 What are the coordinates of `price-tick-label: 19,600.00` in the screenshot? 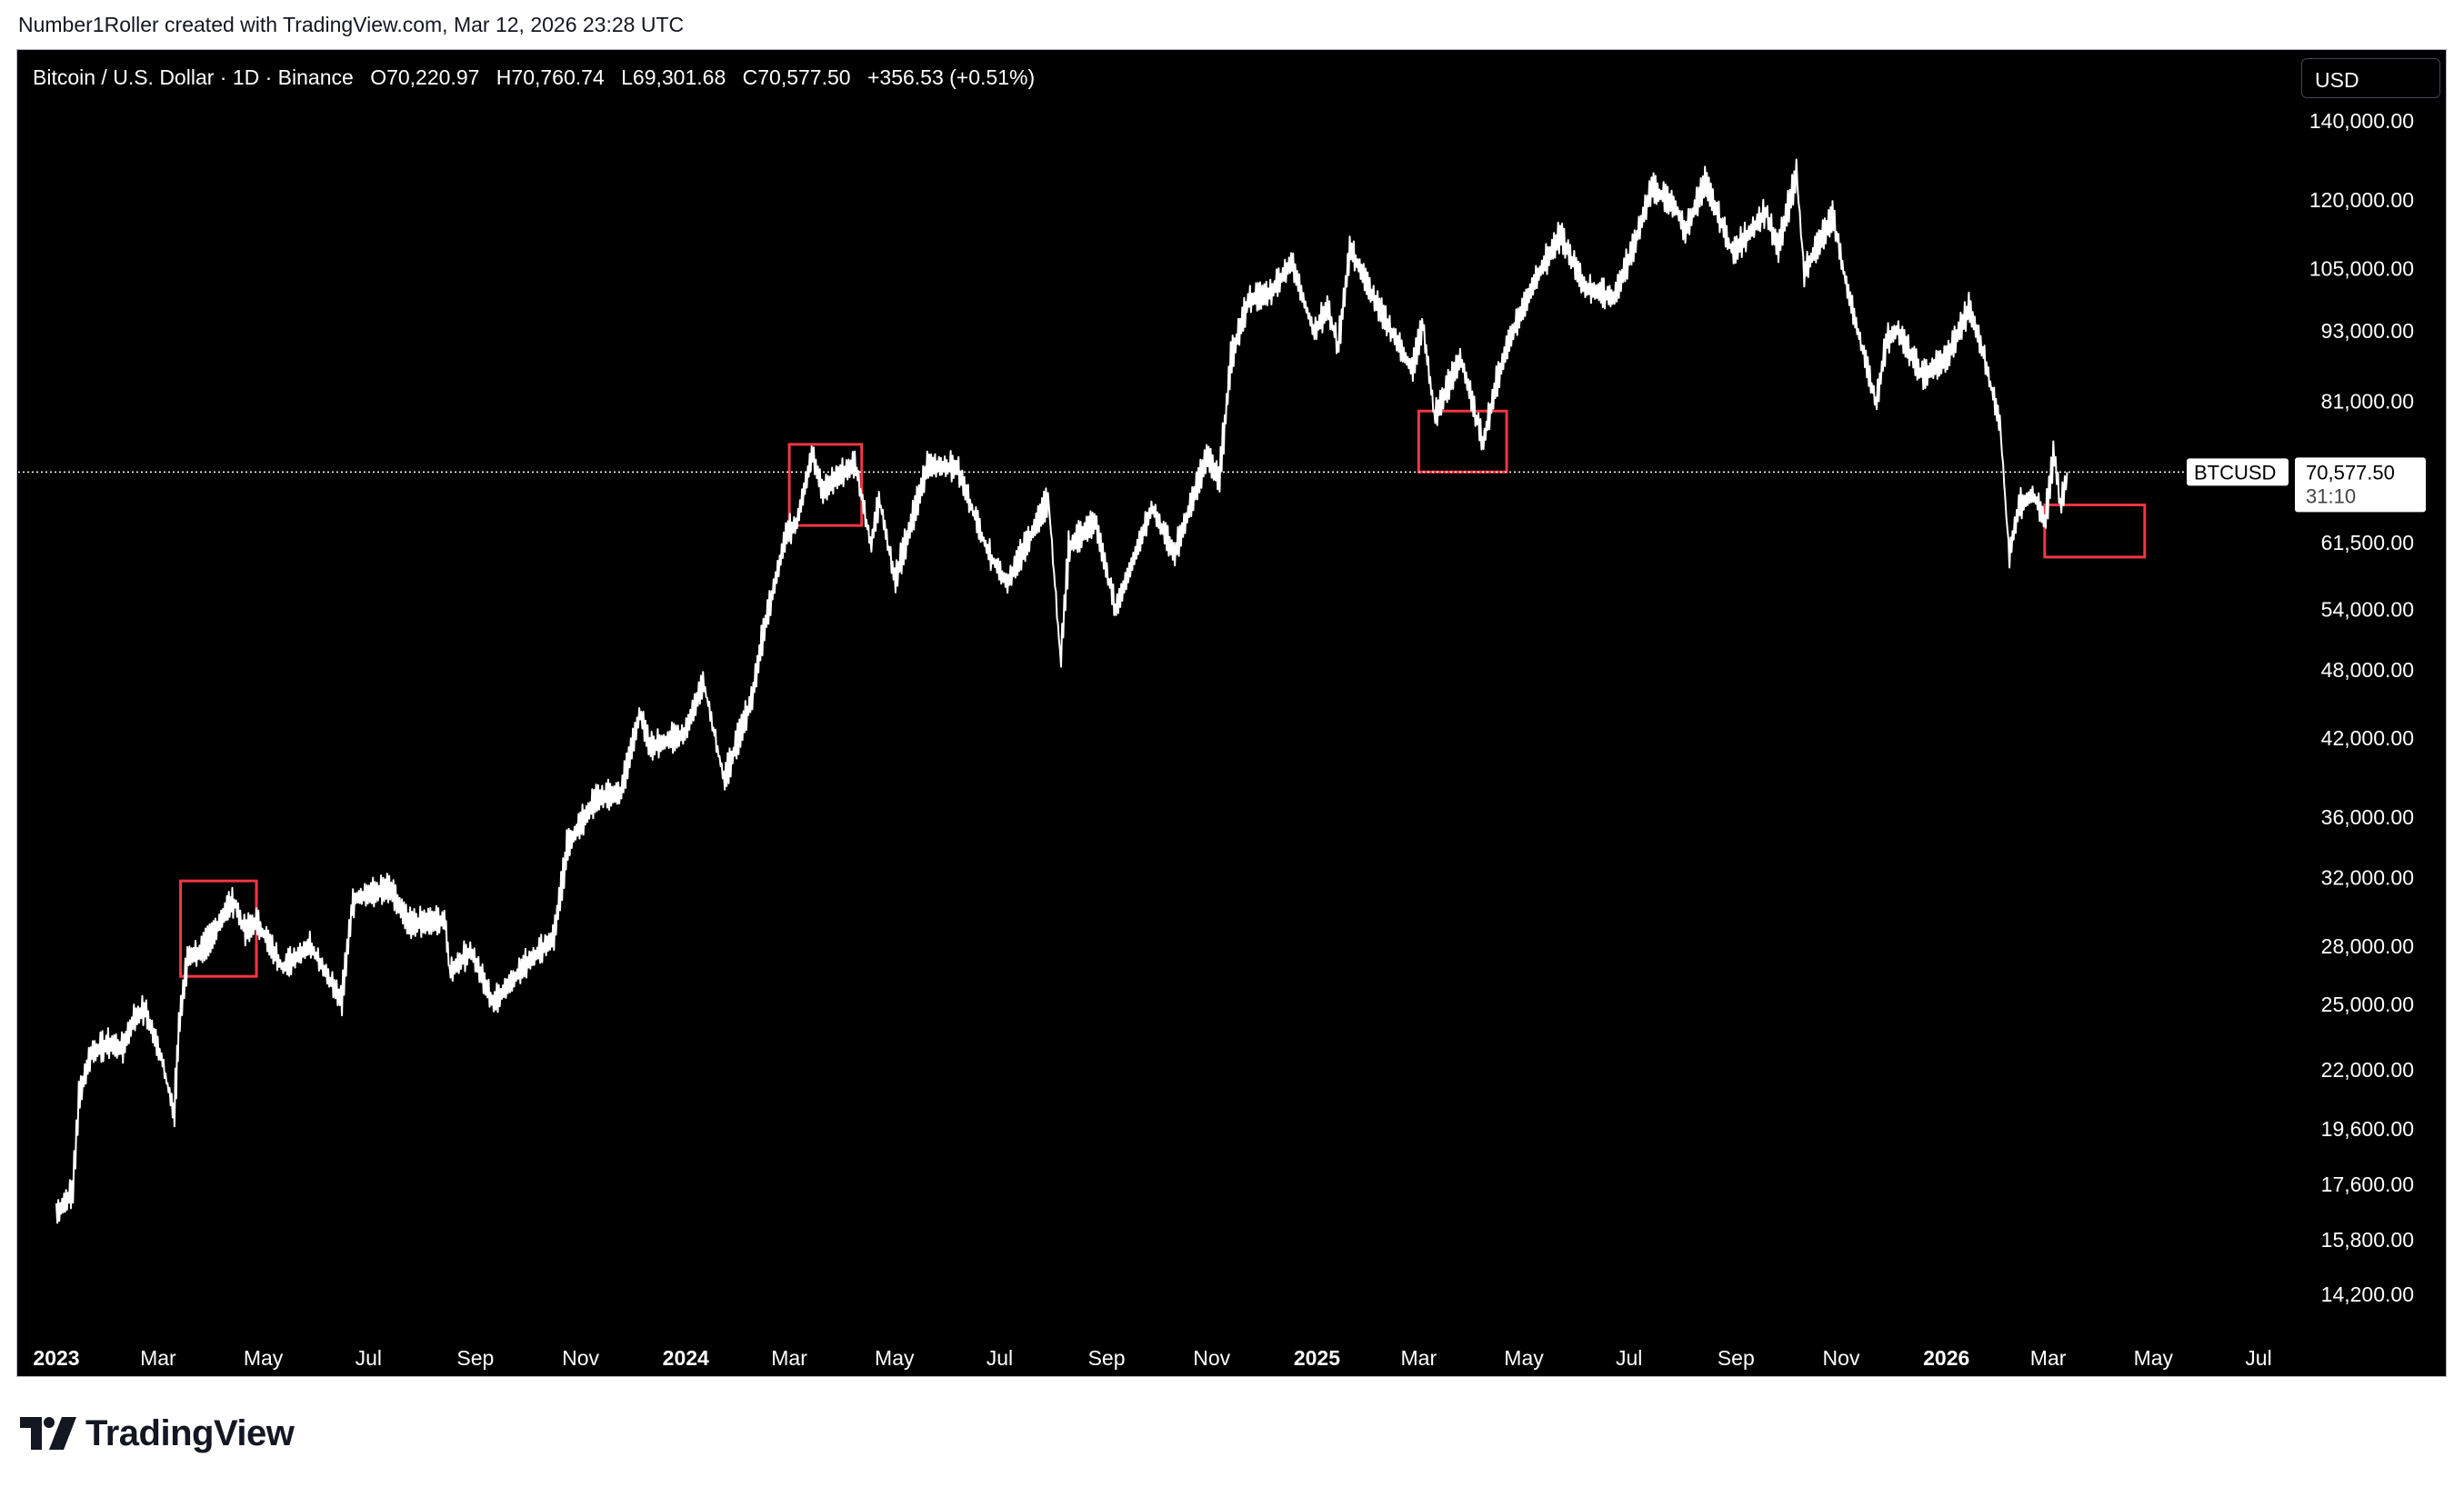 It's located at (2367, 1129).